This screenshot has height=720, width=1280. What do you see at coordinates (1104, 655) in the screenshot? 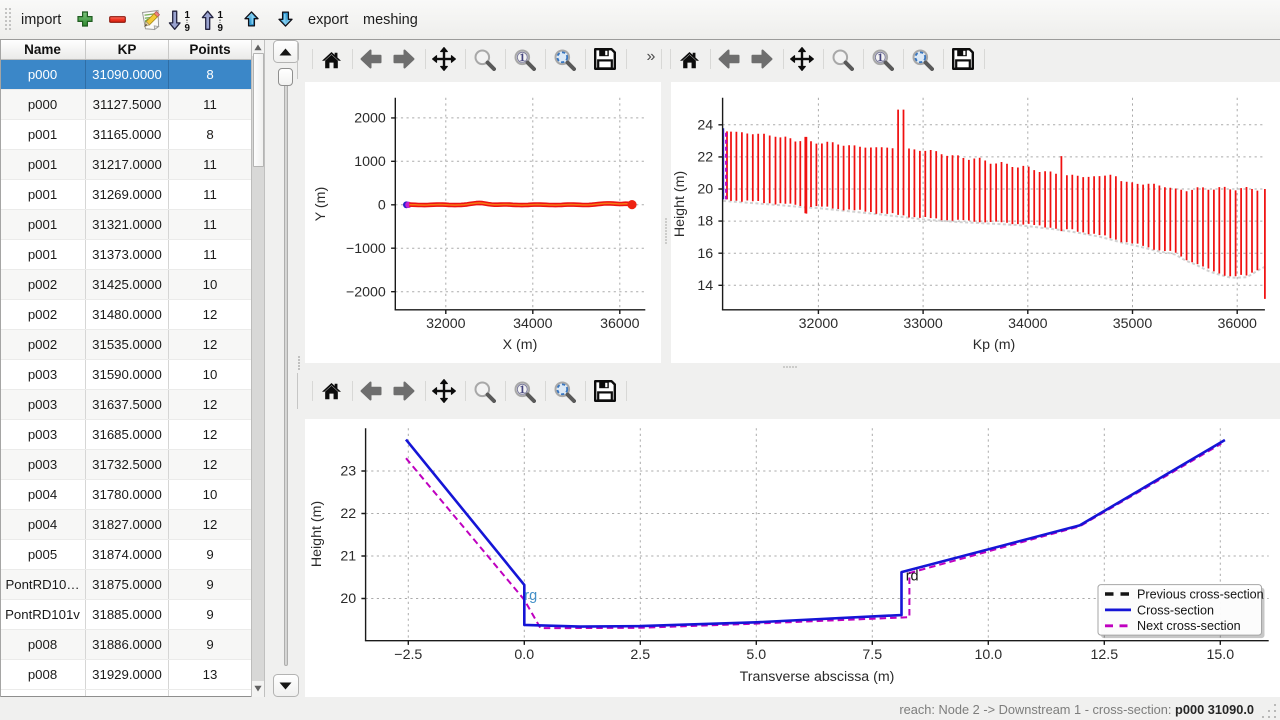
I see `svg-text: 12.5` at bounding box center [1104, 655].